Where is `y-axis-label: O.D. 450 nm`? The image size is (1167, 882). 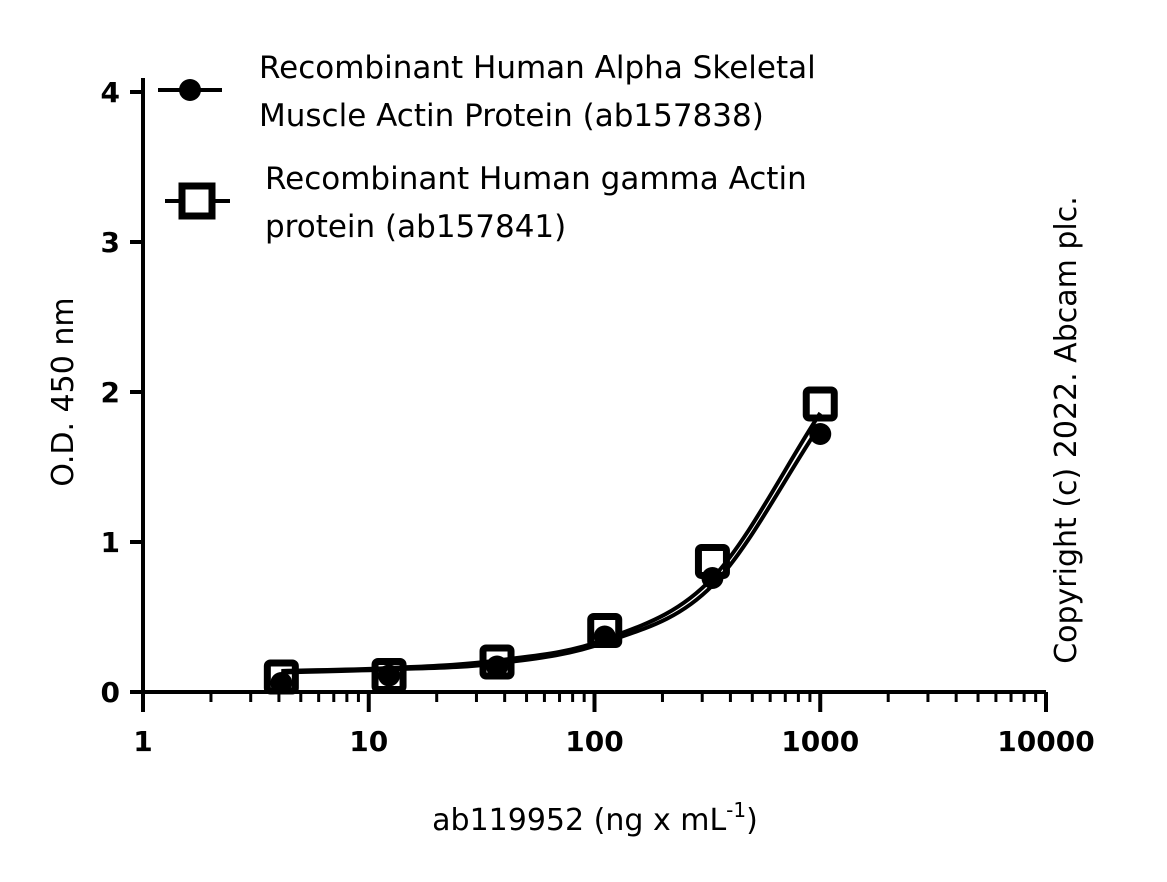 y-axis-label: O.D. 450 nm is located at coordinates (63, 391).